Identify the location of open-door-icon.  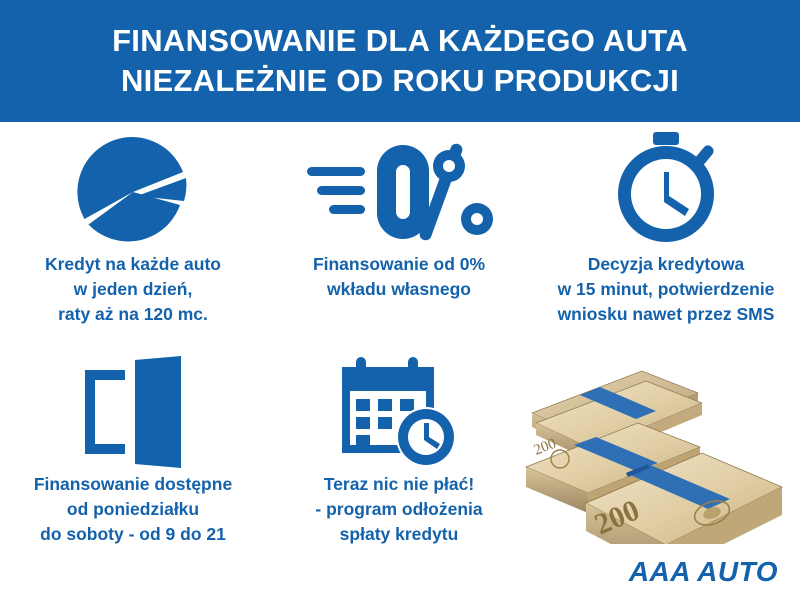
(133, 412).